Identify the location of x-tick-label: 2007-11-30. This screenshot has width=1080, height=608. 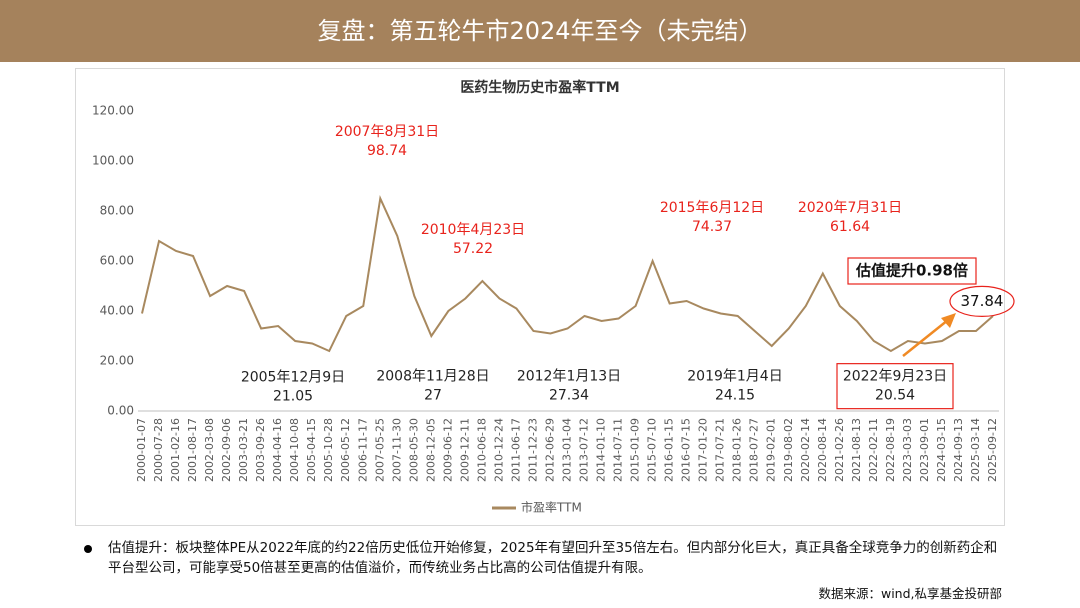
(396, 450).